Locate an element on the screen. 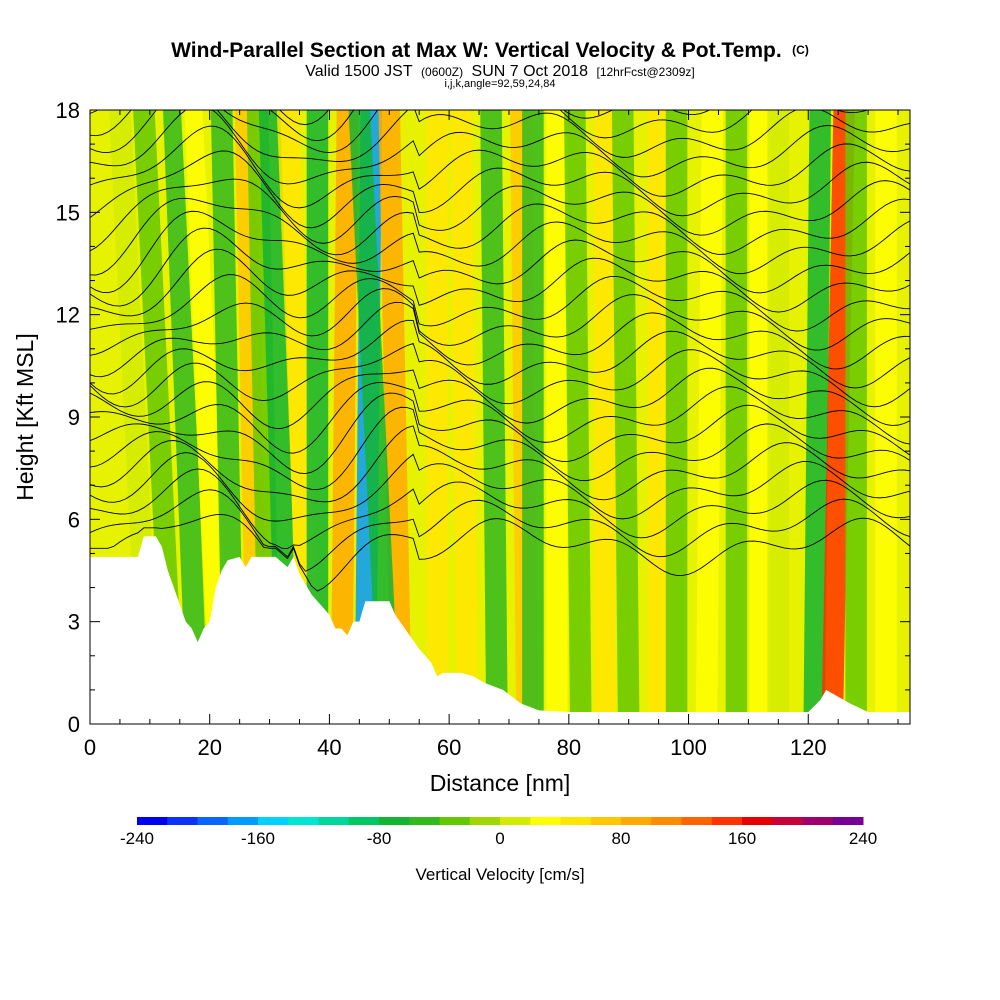 The width and height of the screenshot is (1000, 1000). colorbar-tick-label: 160 is located at coordinates (742, 838).